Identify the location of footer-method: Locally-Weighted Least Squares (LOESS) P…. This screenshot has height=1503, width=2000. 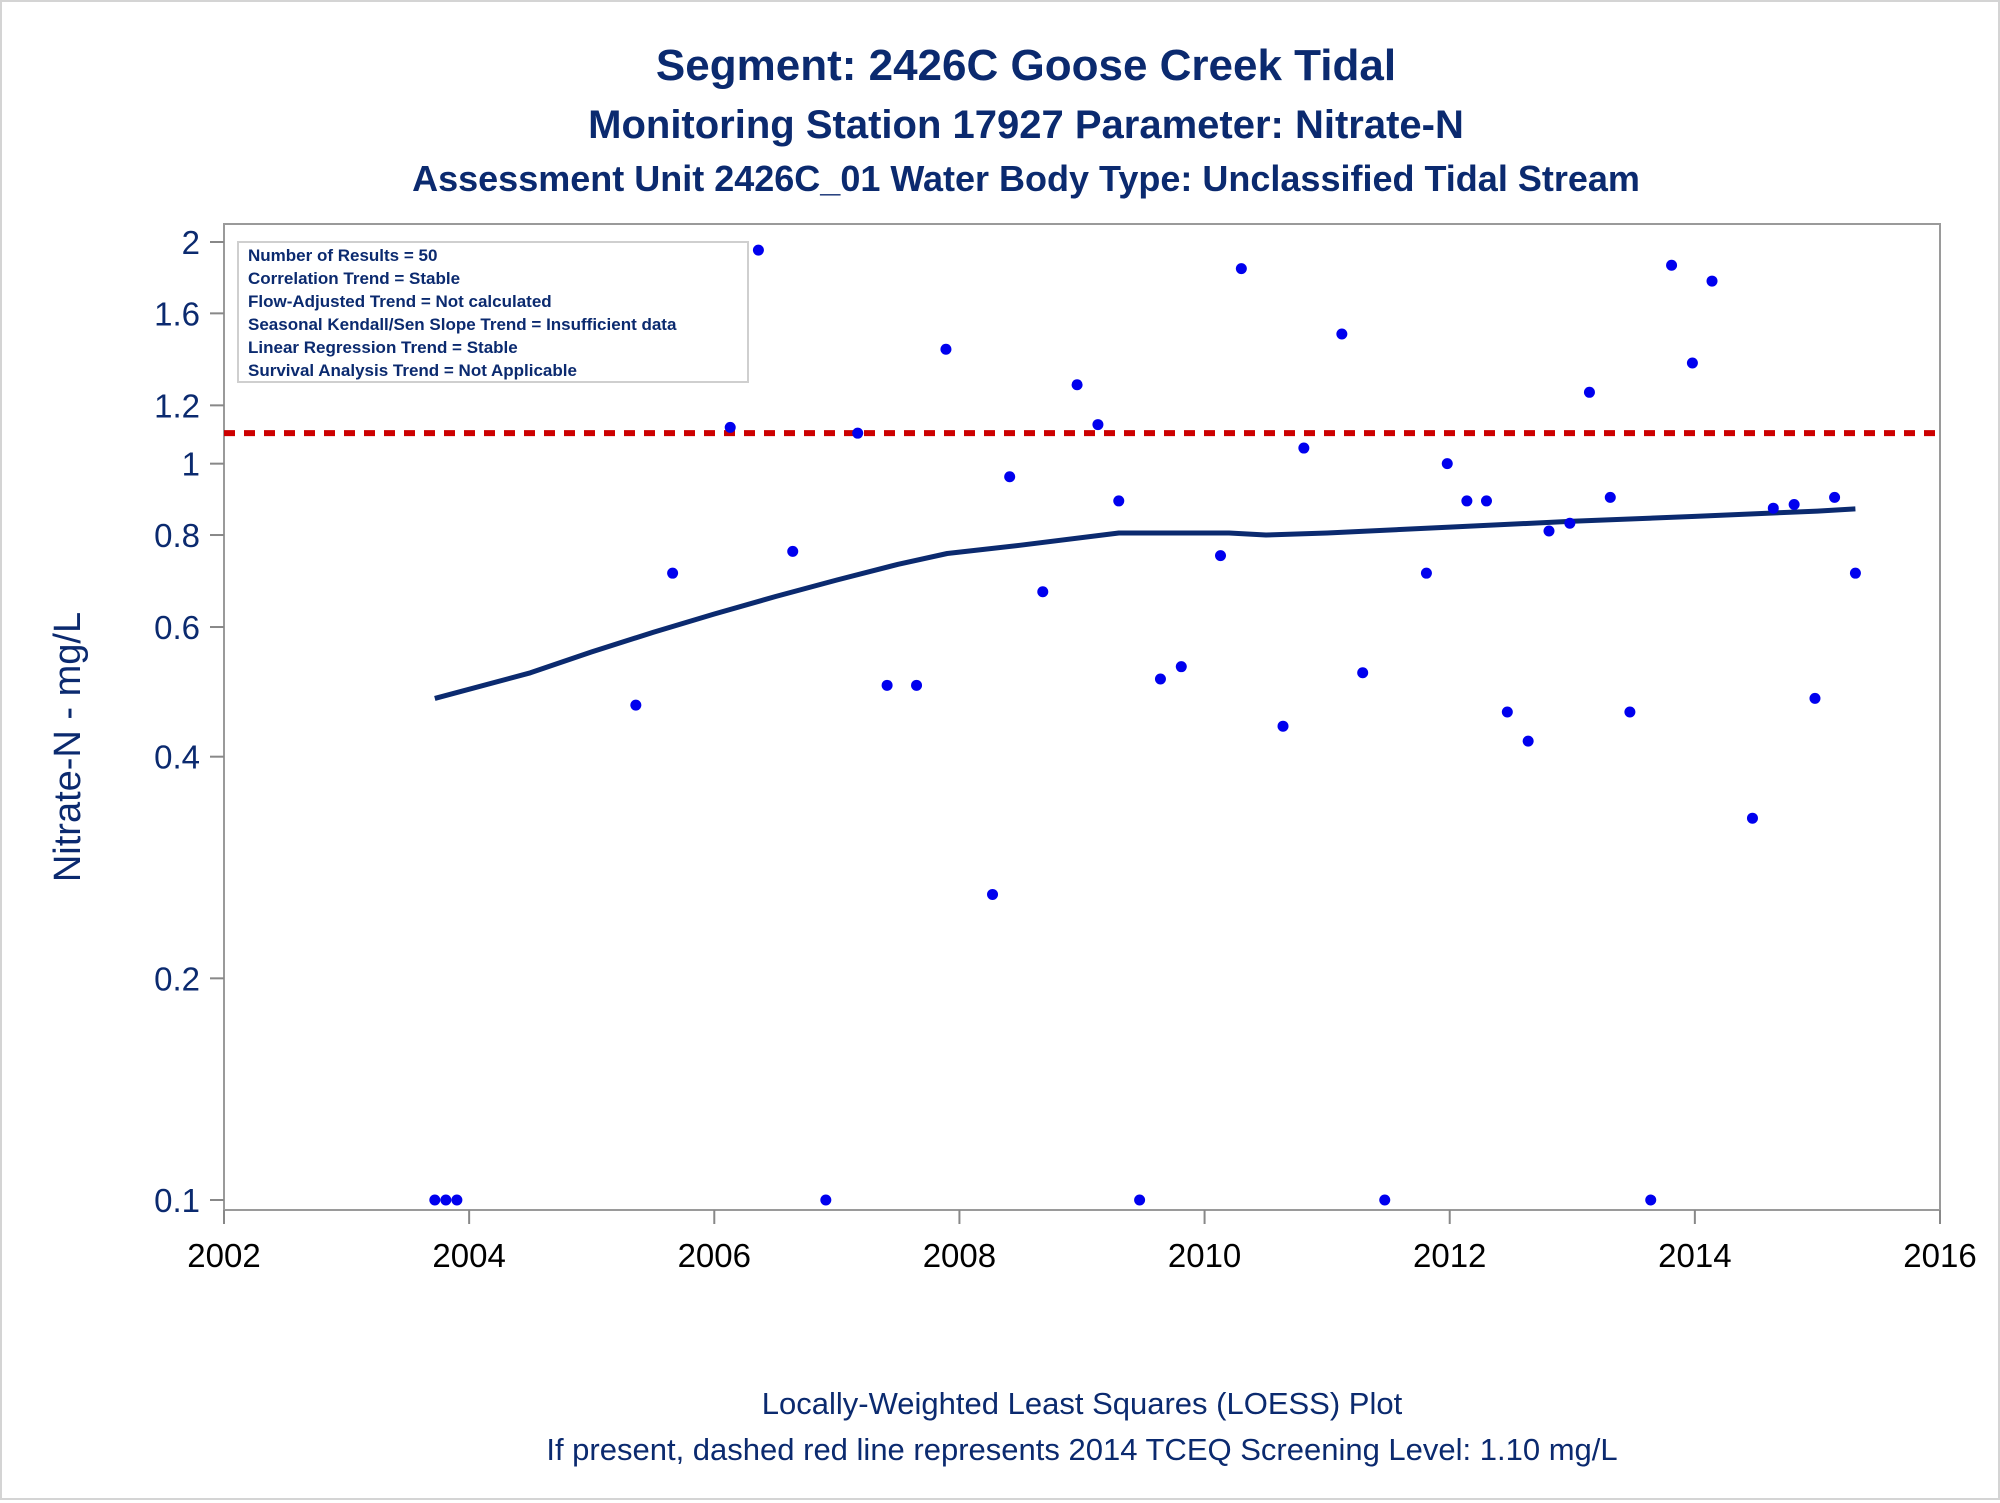
(1082, 1403).